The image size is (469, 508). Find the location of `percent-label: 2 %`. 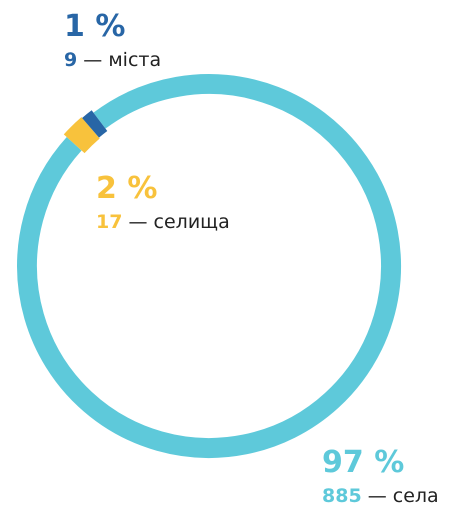

percent-label: 2 % is located at coordinates (126, 188).